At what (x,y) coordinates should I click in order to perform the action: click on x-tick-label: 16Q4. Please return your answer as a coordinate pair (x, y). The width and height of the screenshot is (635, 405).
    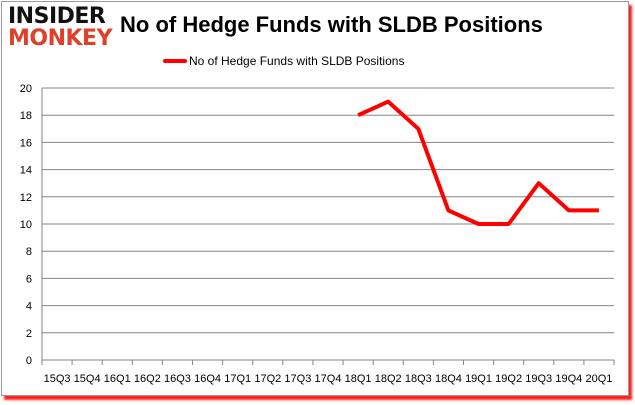
    Looking at the image, I should click on (207, 379).